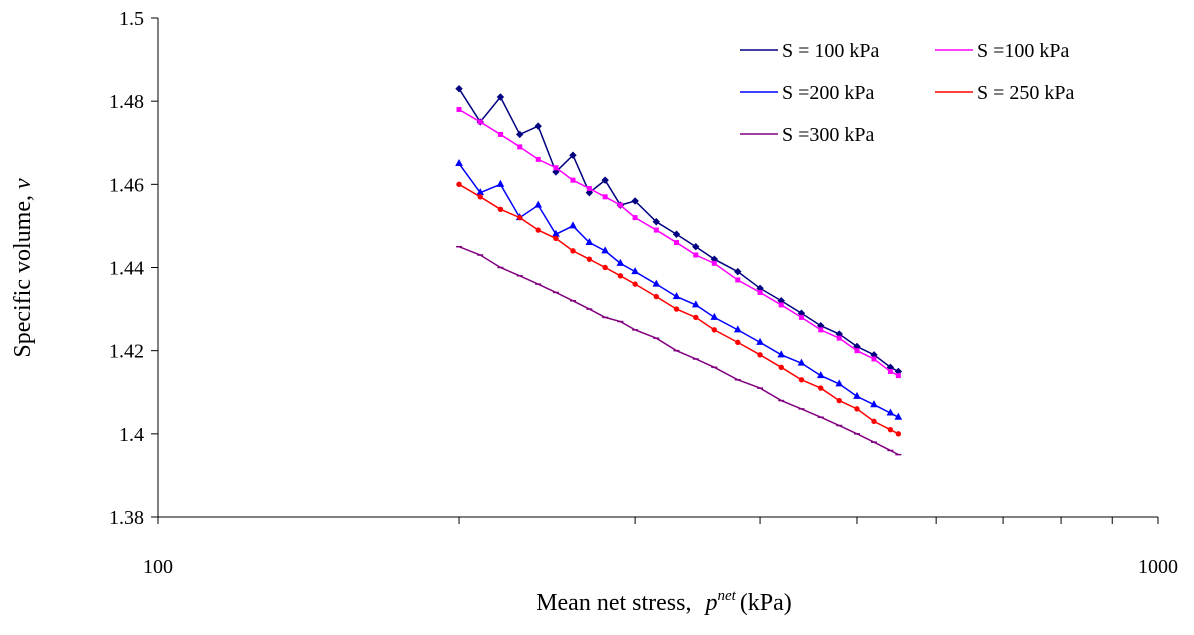  Describe the element at coordinates (126, 185) in the screenshot. I see `y-tick-label: 1.46` at that location.